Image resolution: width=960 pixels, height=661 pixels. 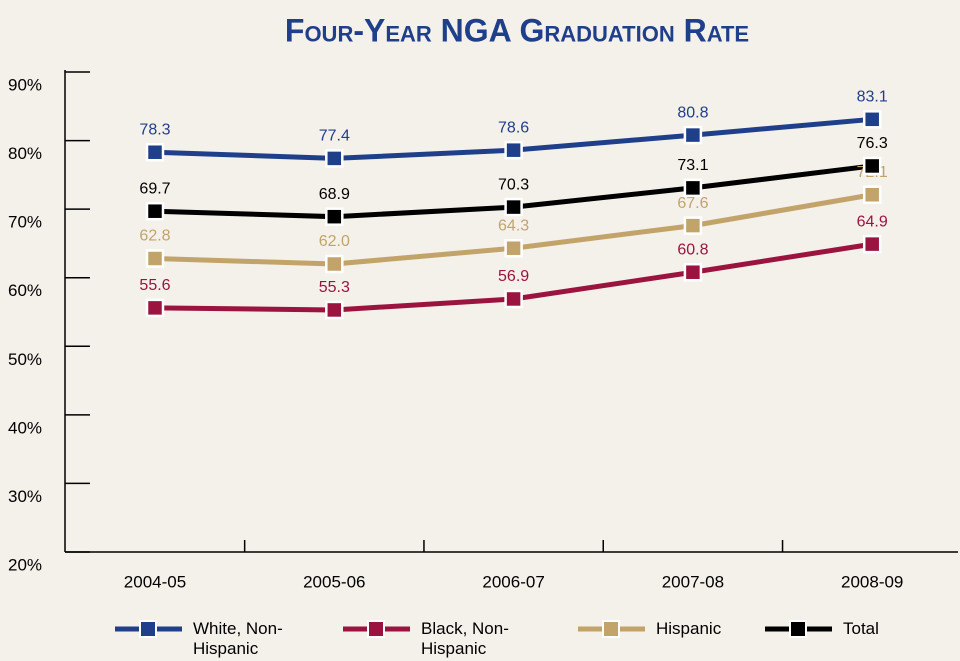 I want to click on x-tick-label: 2006-07, so click(x=513, y=581).